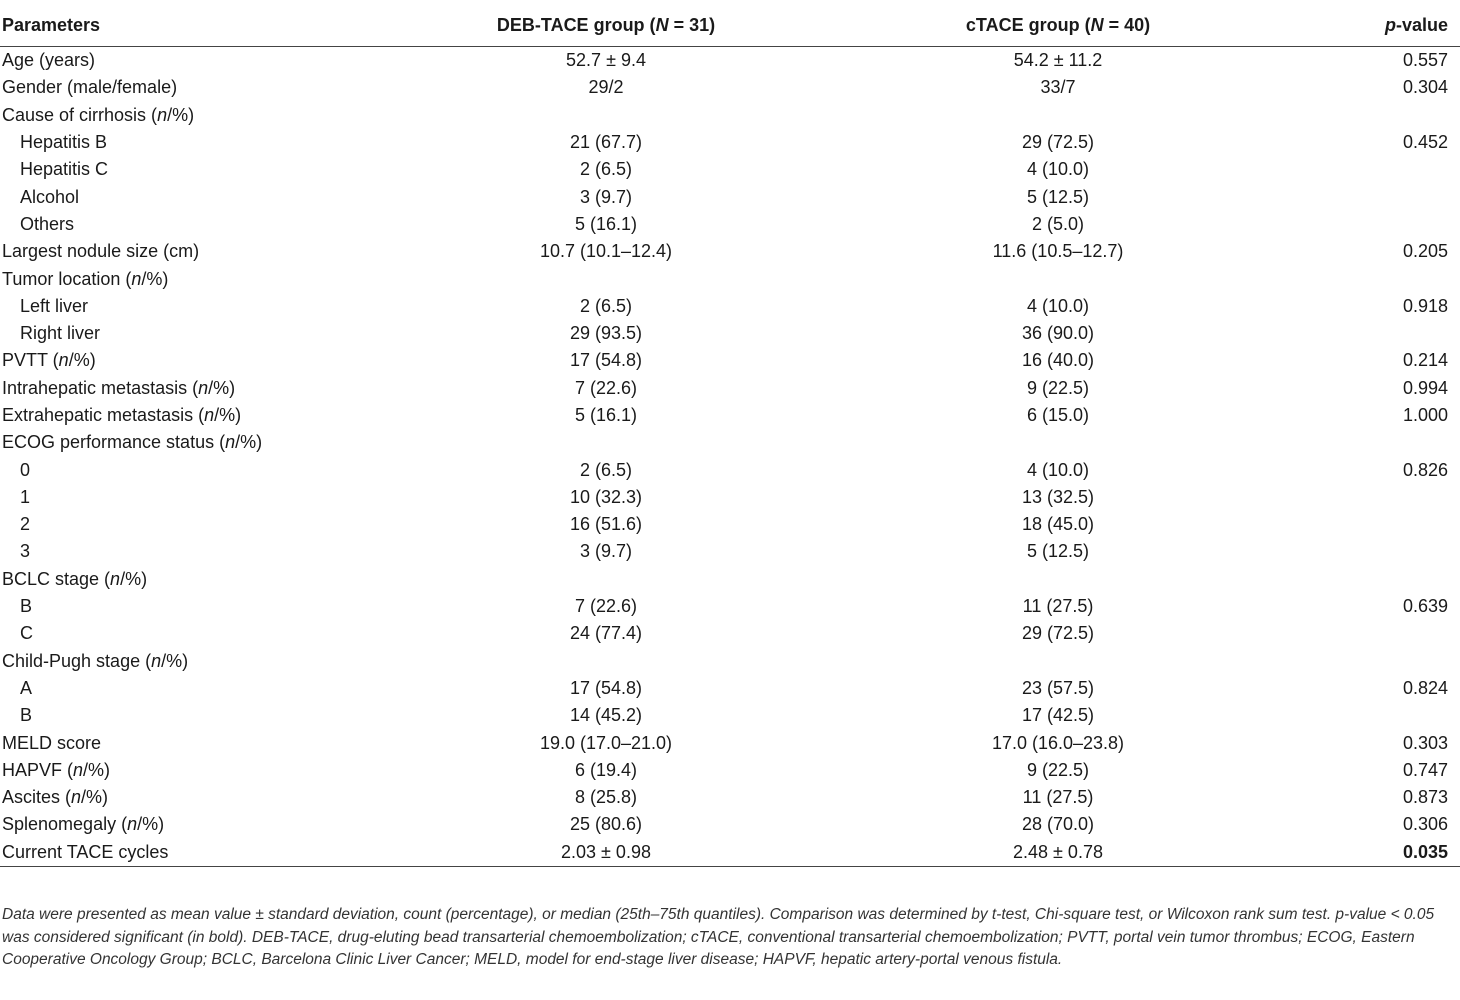  What do you see at coordinates (606, 633) in the screenshot?
I see `deb-tace-value: 24 (77.4)` at bounding box center [606, 633].